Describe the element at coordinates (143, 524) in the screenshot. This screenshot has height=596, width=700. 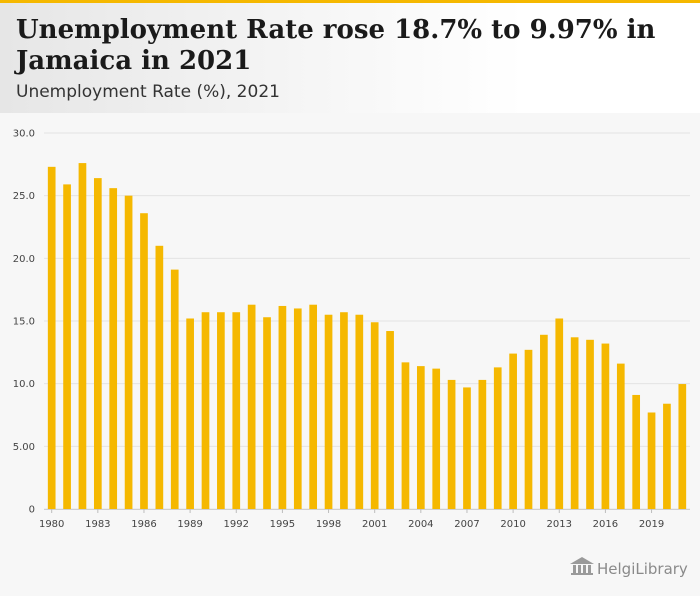
I see `x-tick-label: 1986` at that location.